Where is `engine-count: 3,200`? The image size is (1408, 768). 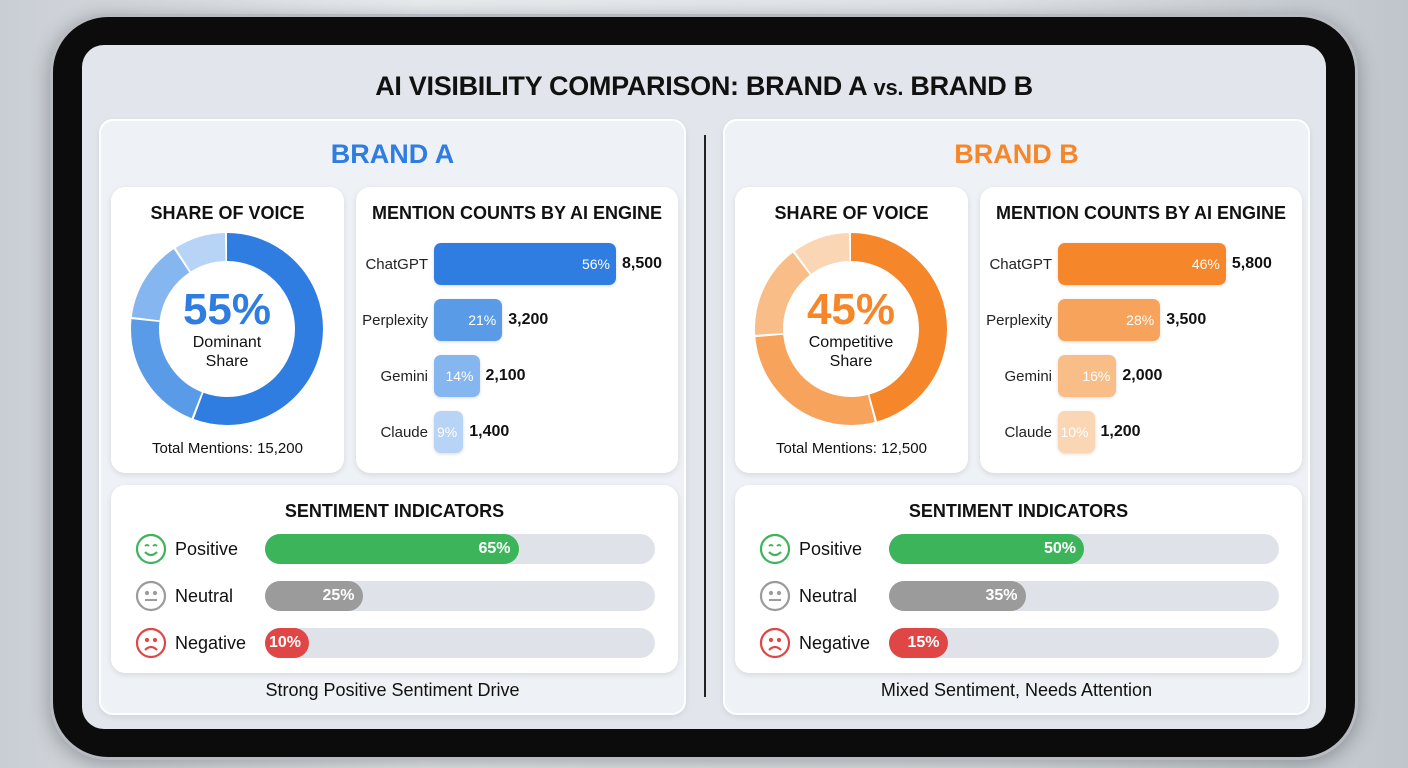
engine-count: 3,200 is located at coordinates (528, 319).